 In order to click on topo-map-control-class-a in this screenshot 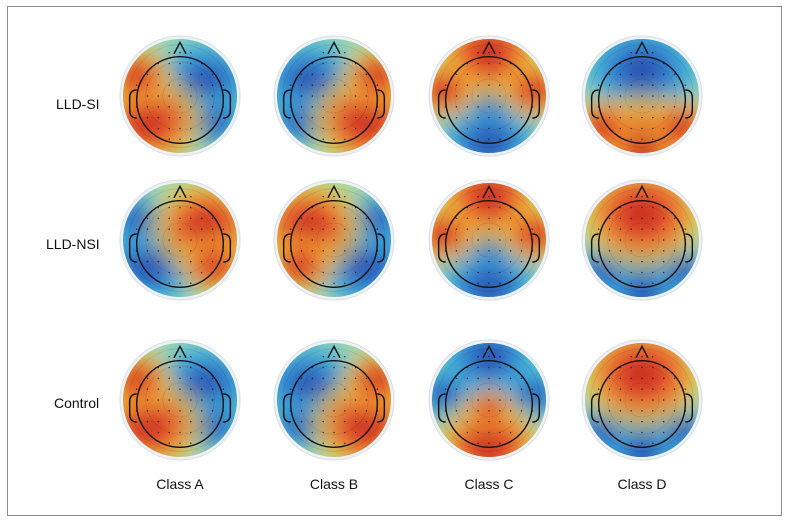, I will do `click(180, 400)`.